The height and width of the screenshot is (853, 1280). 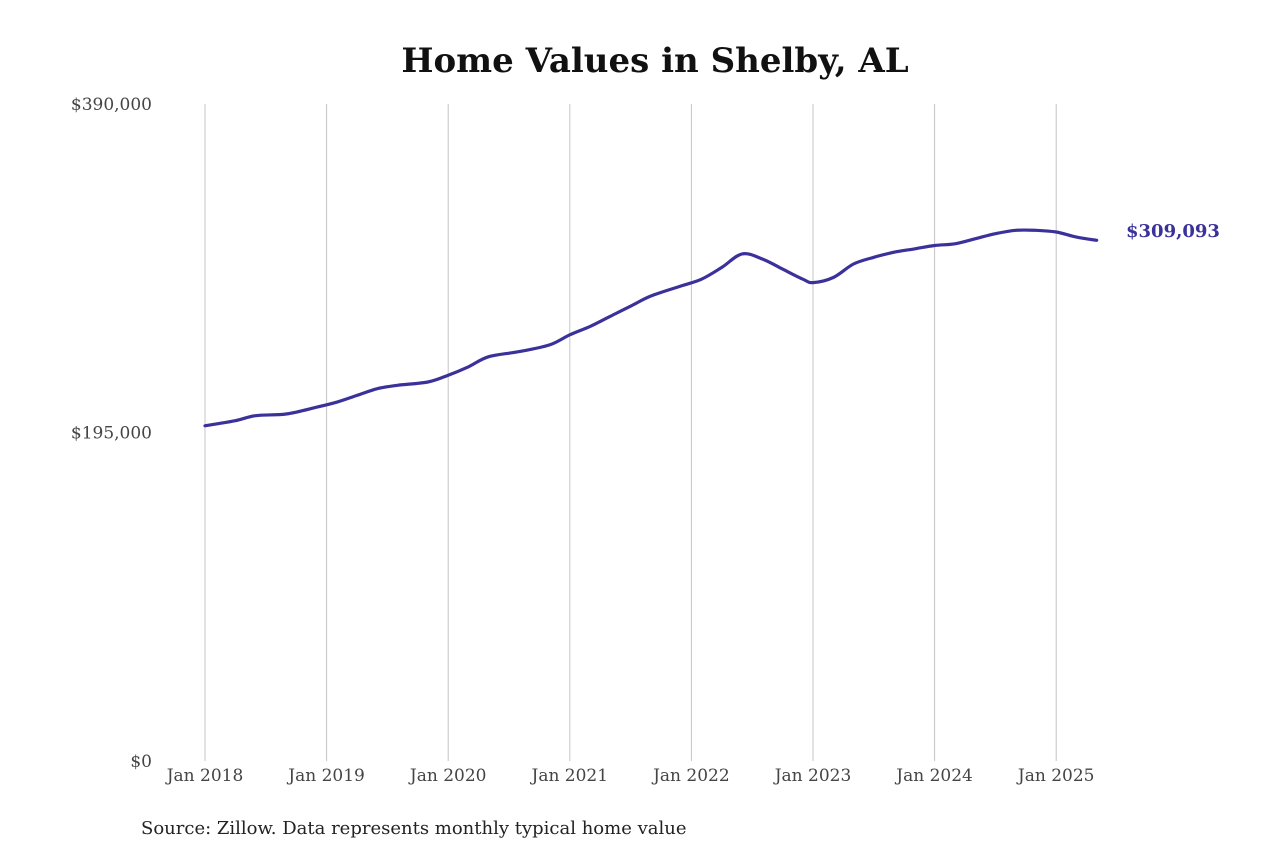 I want to click on x-tick-label: Jan 2020, so click(x=447, y=776).